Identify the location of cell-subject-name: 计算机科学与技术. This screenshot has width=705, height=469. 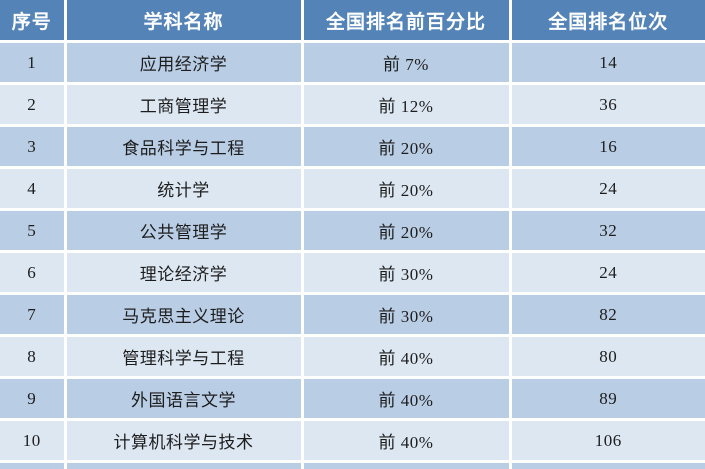
(184, 441).